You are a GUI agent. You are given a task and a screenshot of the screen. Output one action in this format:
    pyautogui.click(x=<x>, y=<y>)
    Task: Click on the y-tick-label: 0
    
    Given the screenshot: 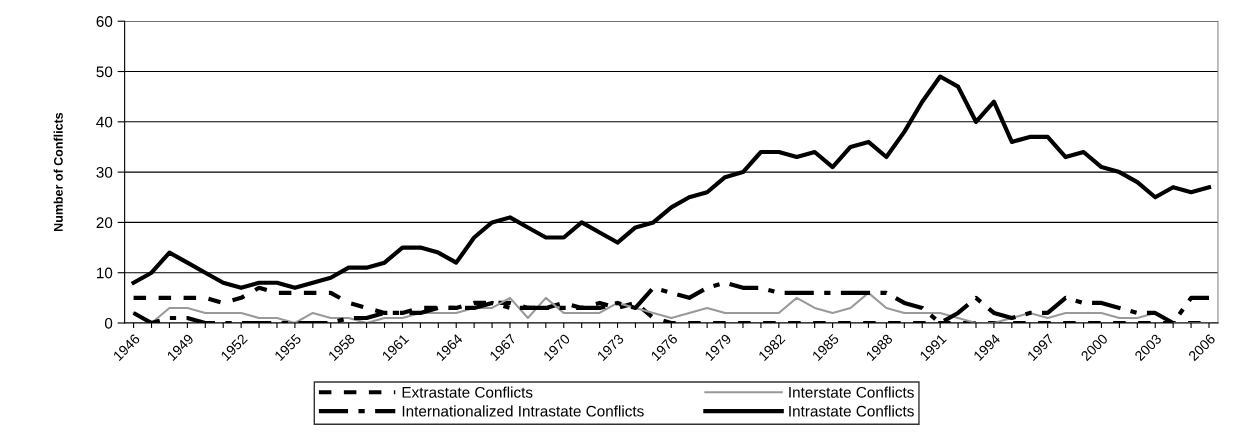 What is the action you would take?
    pyautogui.click(x=108, y=323)
    